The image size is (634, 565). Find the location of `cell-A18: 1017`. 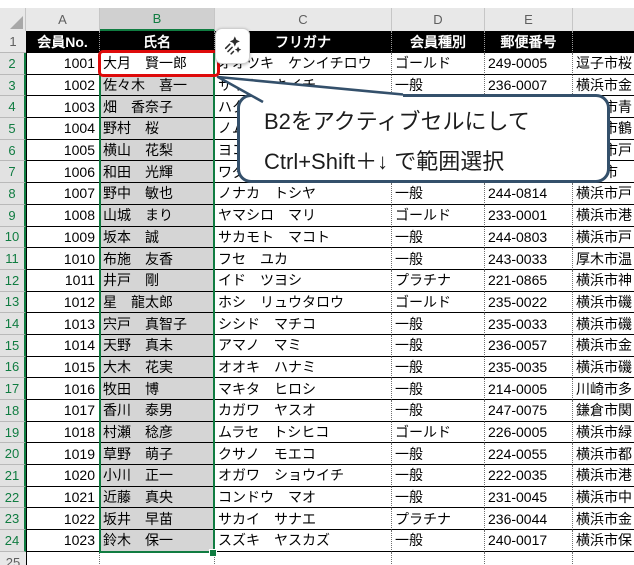

cell-A18: 1017 is located at coordinates (63, 411).